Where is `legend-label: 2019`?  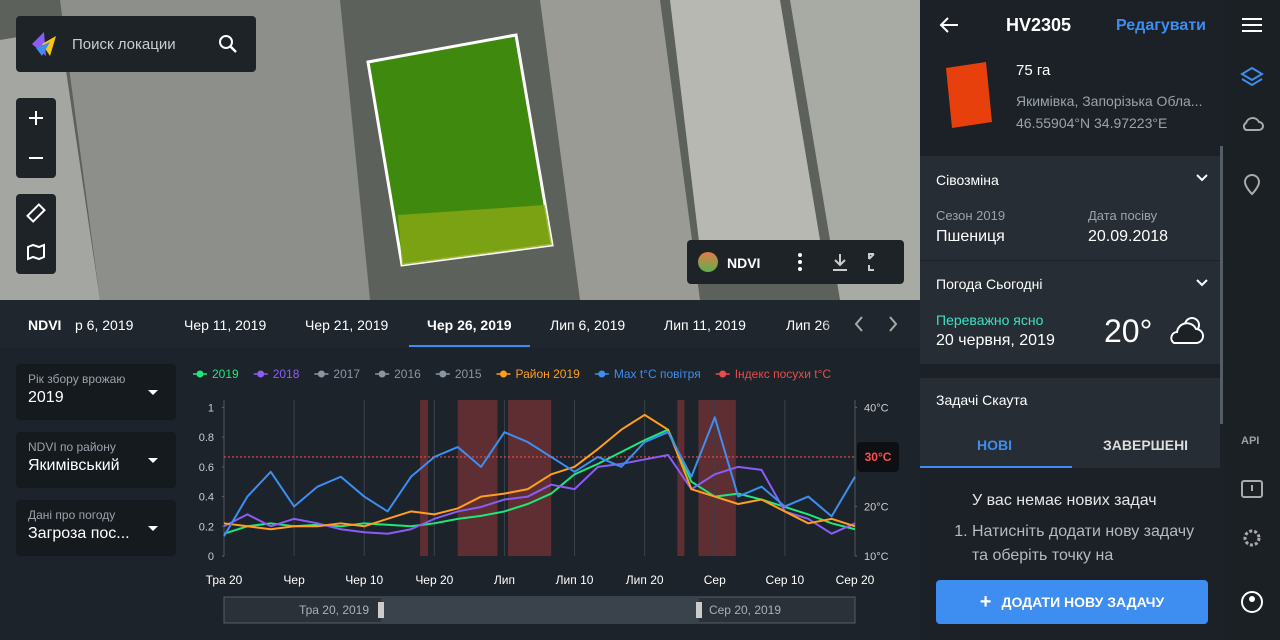
legend-label: 2019 is located at coordinates (225, 374).